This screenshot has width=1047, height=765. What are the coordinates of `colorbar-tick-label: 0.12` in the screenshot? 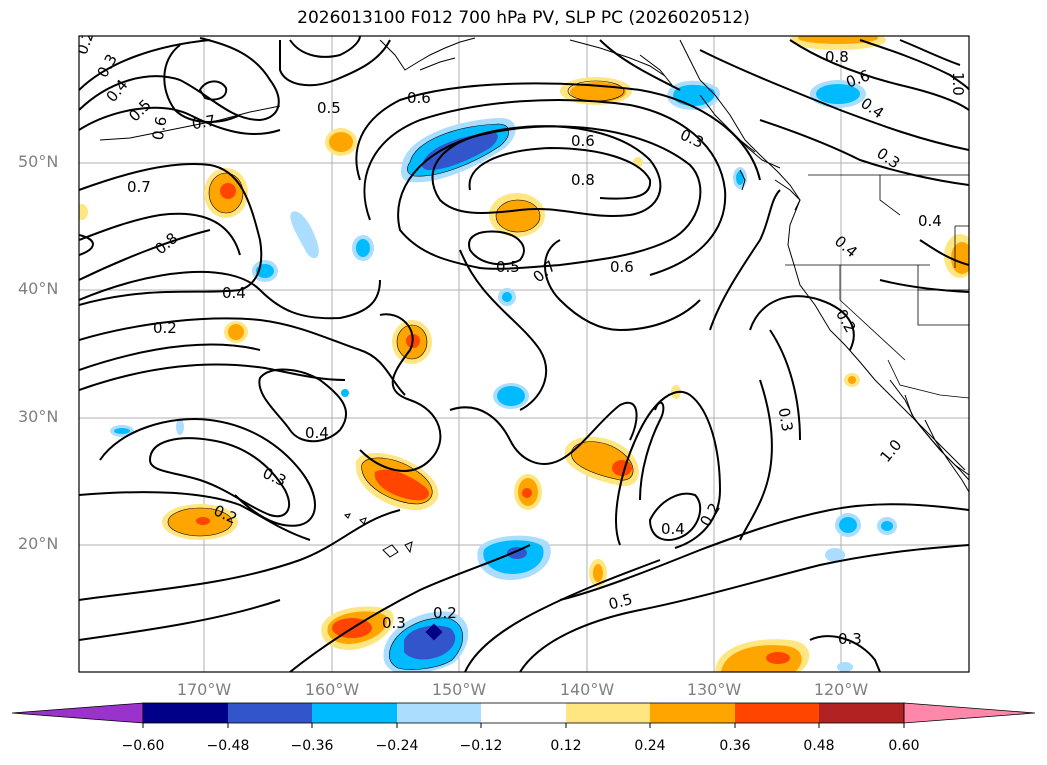 It's located at (566, 746).